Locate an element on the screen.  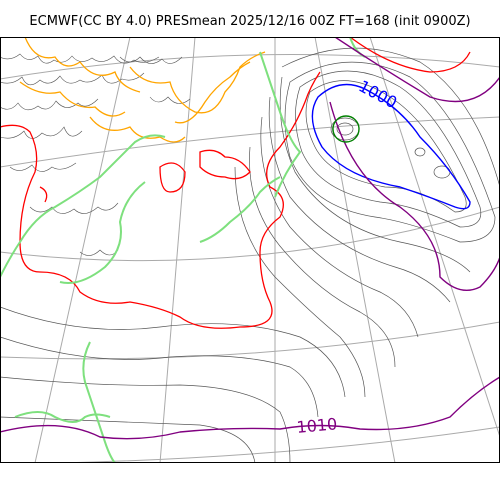
orange-contours is located at coordinates (142, 90).